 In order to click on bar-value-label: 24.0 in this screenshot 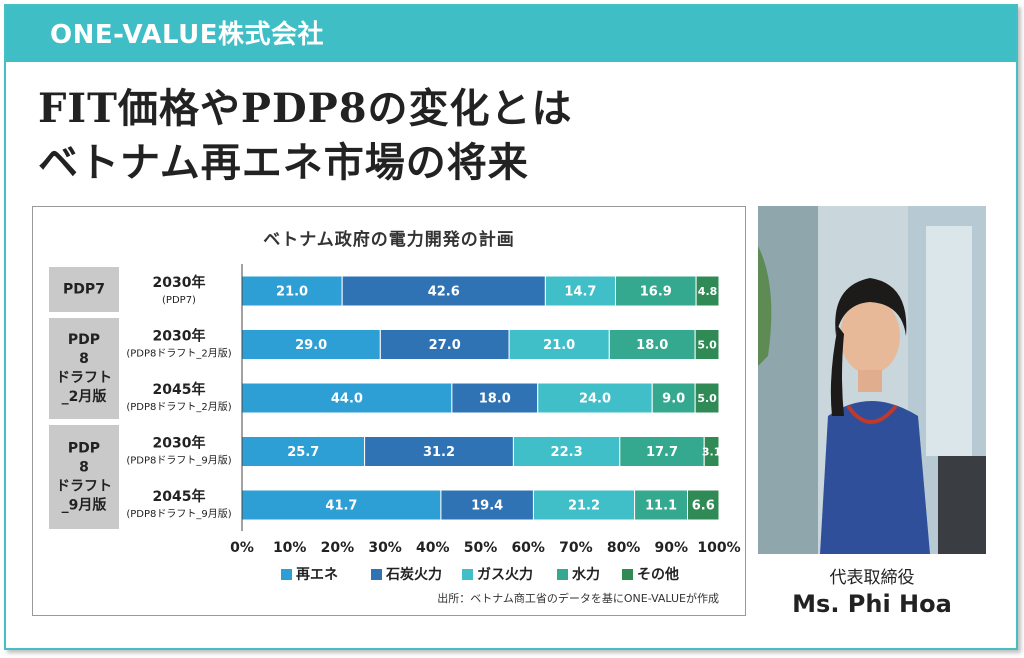, I will do `click(595, 399)`.